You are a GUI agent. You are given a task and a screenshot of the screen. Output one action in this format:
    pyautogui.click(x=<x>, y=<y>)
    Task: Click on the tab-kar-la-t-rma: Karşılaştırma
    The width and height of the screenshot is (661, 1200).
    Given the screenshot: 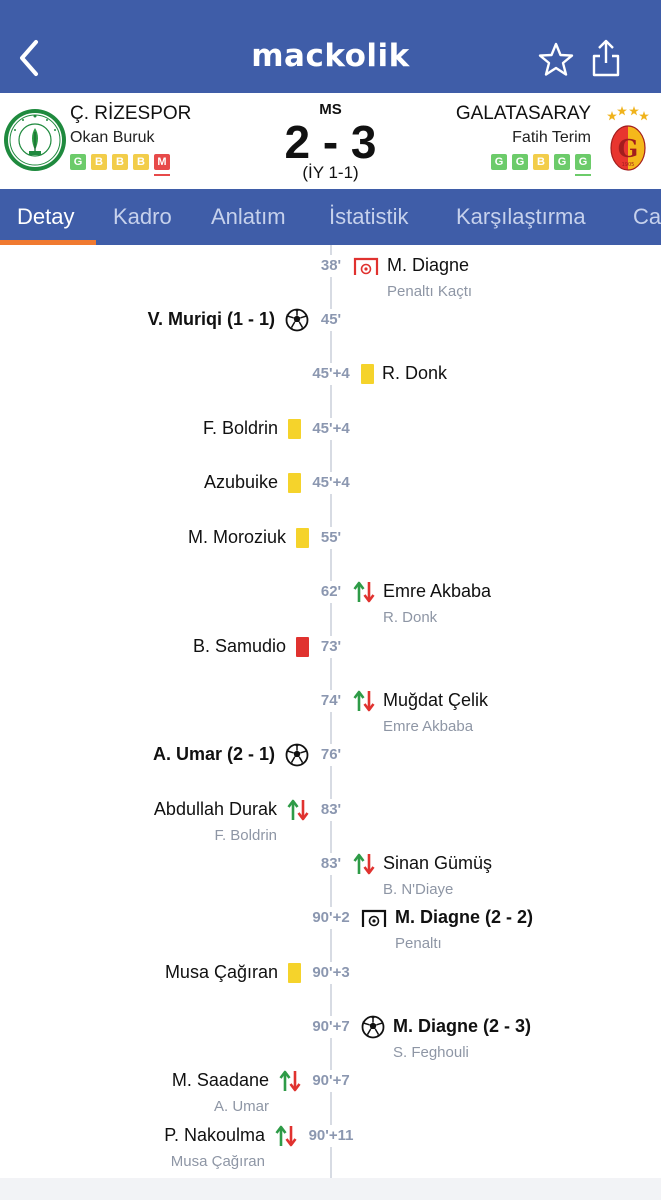 What is the action you would take?
    pyautogui.click(x=521, y=216)
    